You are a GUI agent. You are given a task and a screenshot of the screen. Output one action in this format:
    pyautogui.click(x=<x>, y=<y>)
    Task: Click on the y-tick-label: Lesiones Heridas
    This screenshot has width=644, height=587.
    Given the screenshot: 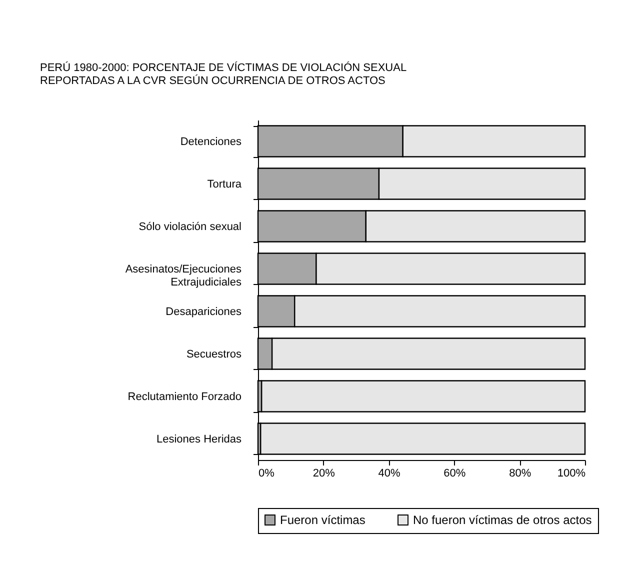 What is the action you would take?
    pyautogui.click(x=199, y=439)
    